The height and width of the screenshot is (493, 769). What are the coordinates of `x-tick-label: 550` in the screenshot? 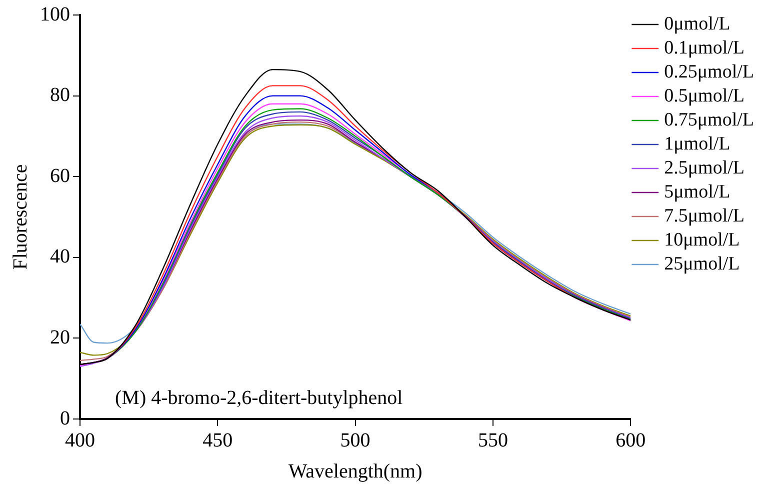 It's located at (493, 440).